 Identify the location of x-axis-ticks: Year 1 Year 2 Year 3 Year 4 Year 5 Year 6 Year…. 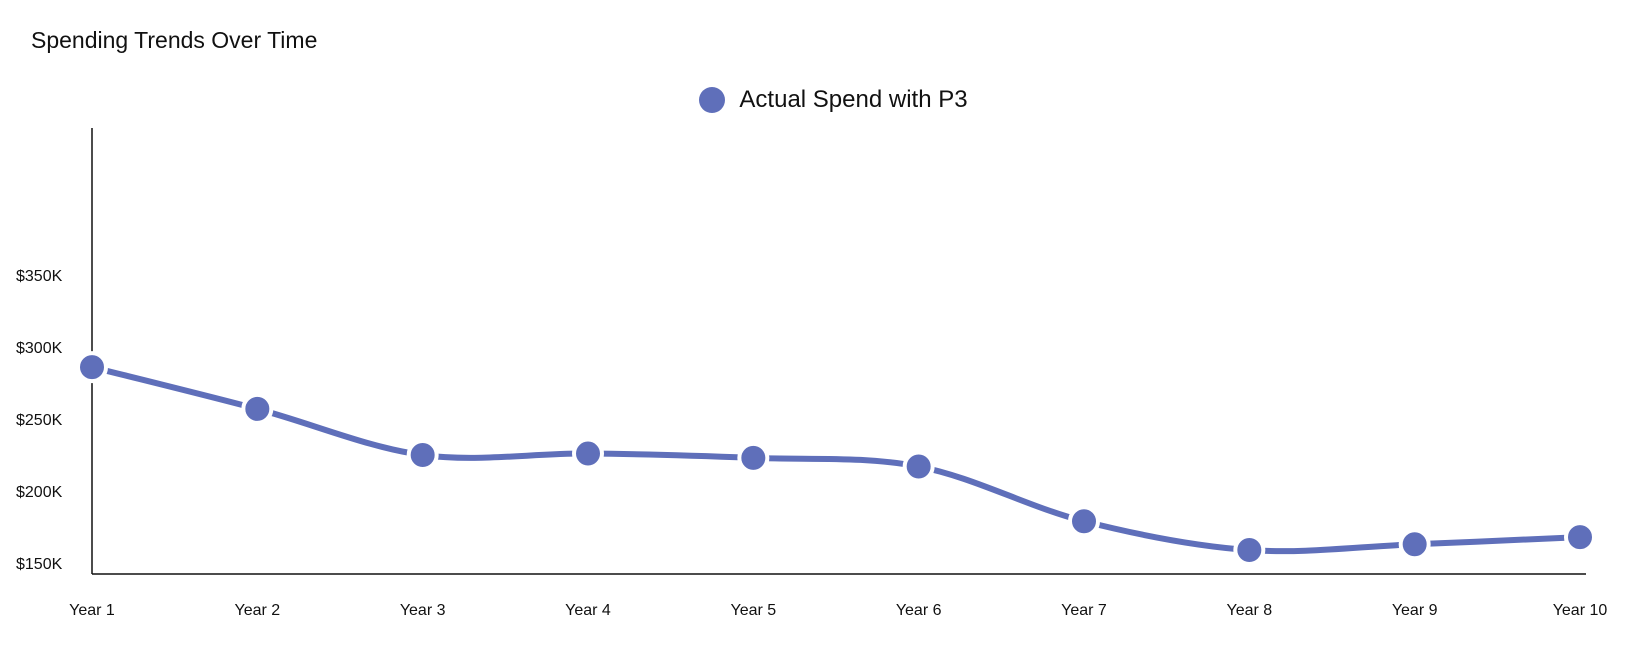
(838, 610).